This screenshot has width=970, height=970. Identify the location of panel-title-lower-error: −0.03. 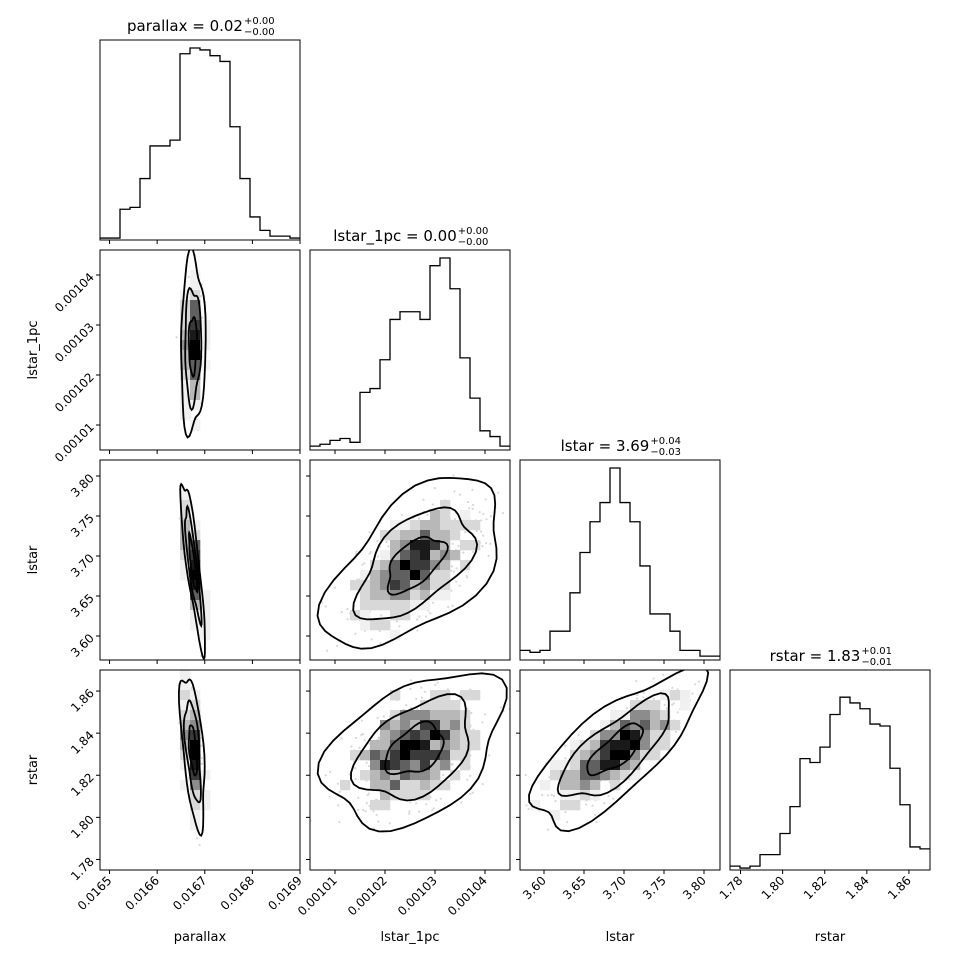
(665, 452).